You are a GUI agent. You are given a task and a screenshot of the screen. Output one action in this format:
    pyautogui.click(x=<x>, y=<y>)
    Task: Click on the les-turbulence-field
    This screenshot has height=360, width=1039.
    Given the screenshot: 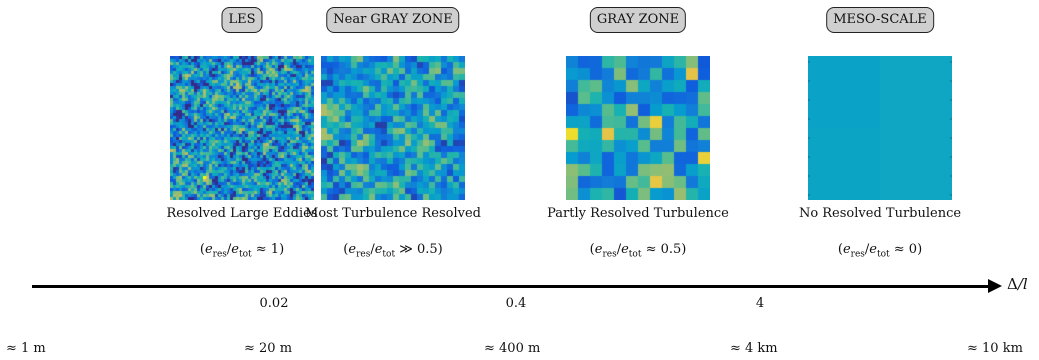 What is the action you would take?
    pyautogui.click(x=242, y=128)
    